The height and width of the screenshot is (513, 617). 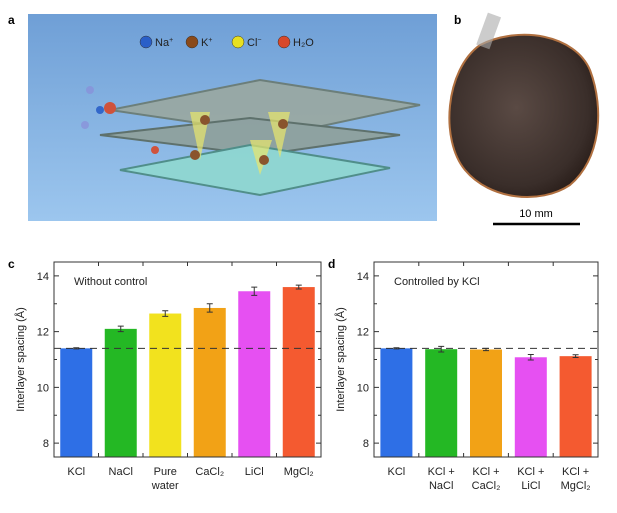 I want to click on legend-ion-label: H₂O, so click(x=303, y=43).